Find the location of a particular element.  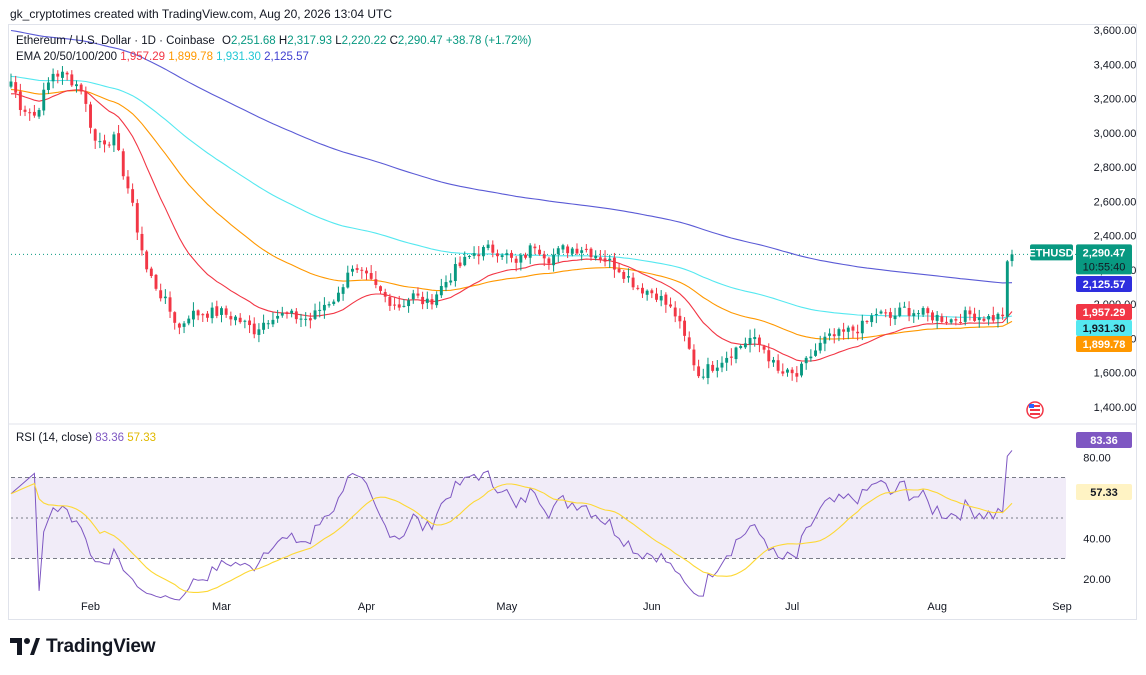

ema20-tag: 1,957.29 is located at coordinates (1104, 312).